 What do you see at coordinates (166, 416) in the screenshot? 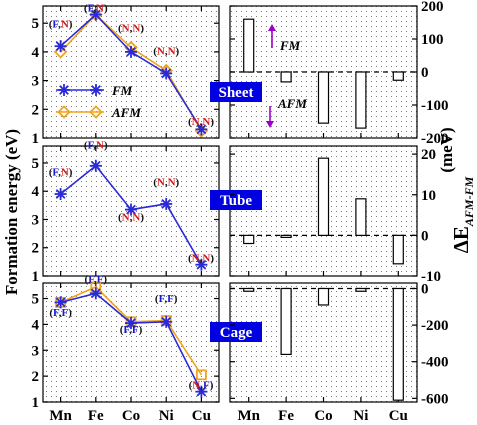
I see `left-xtick-label: Ni` at bounding box center [166, 416].